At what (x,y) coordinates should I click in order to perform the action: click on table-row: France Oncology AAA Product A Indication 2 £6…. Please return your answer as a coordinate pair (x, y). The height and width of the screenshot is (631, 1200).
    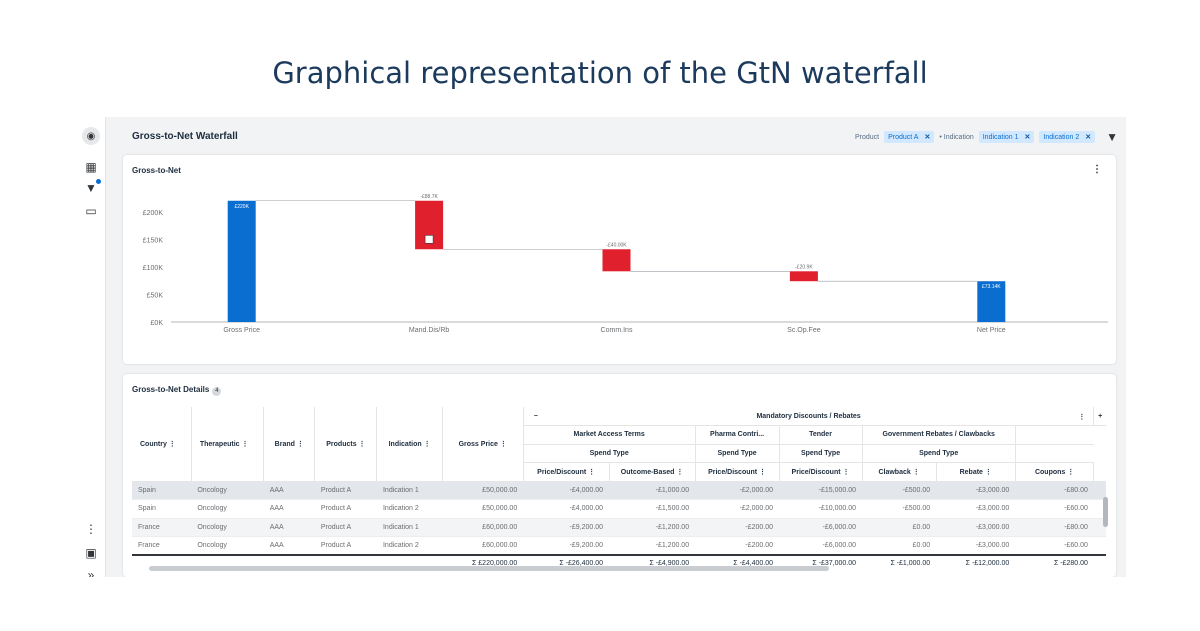
    Looking at the image, I should click on (619, 546).